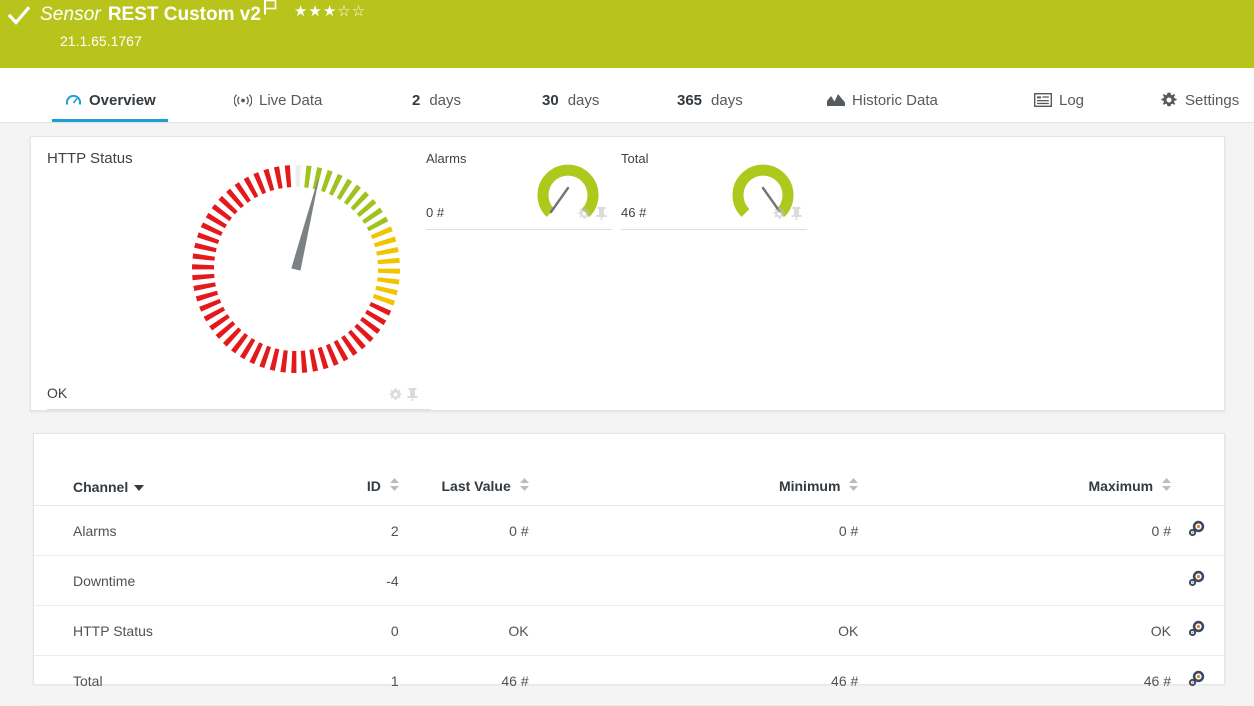 Image resolution: width=1254 pixels, height=706 pixels. What do you see at coordinates (635, 158) in the screenshot?
I see `total-gauge-title: Total` at bounding box center [635, 158].